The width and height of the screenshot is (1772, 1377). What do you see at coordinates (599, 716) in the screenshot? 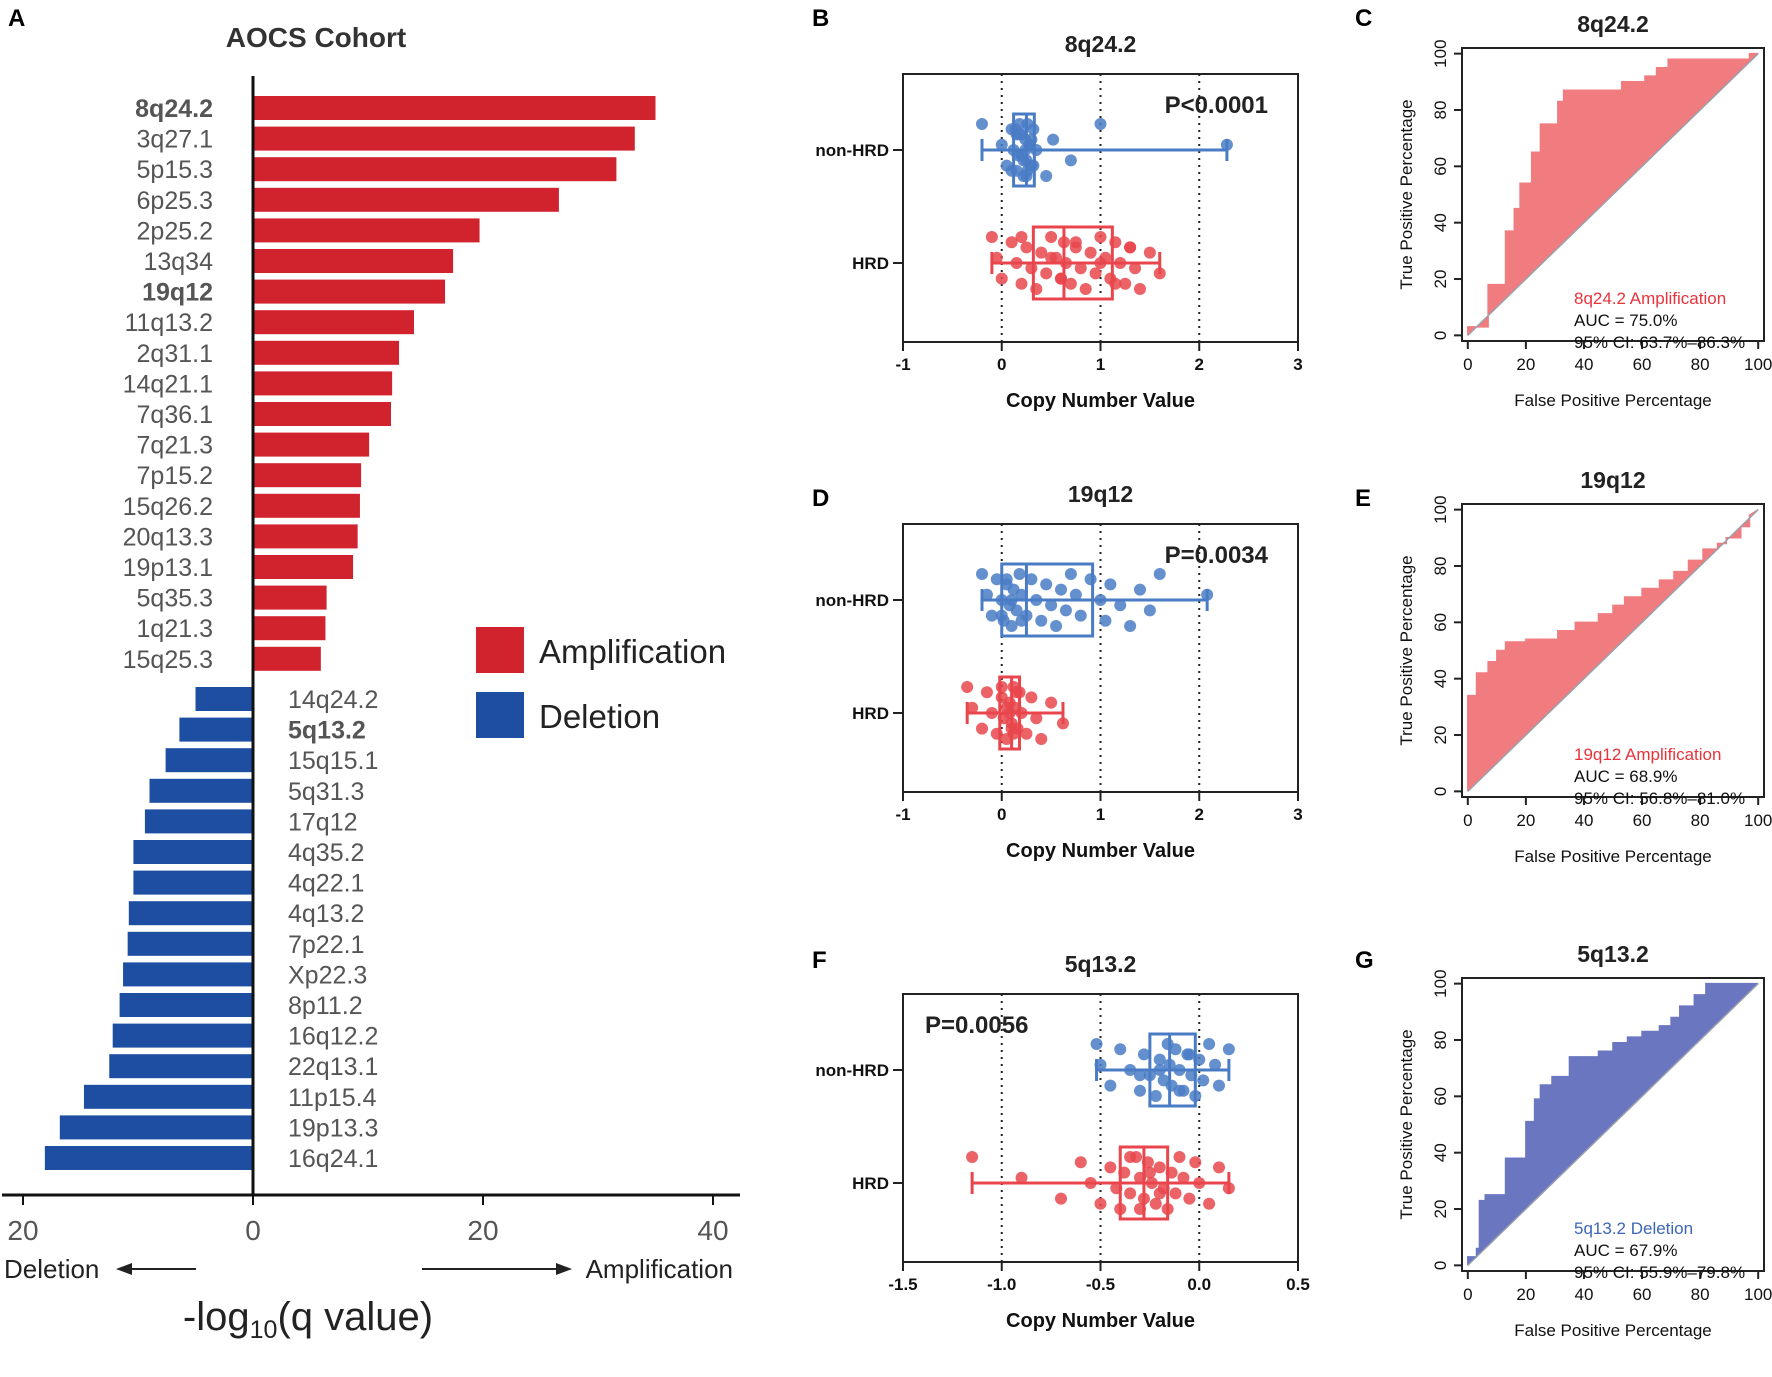
I see `legend-label-deletion: Deletion` at bounding box center [599, 716].